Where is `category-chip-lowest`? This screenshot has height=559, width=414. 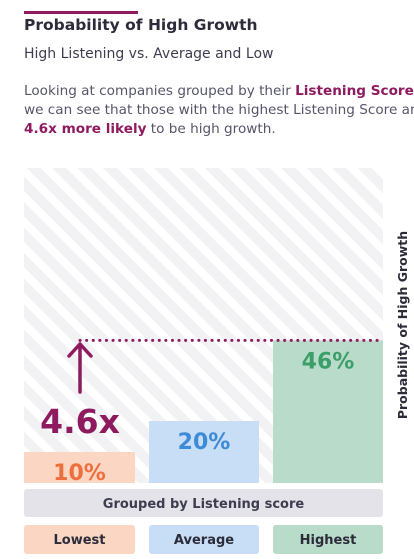
category-chip-lowest is located at coordinates (79, 539).